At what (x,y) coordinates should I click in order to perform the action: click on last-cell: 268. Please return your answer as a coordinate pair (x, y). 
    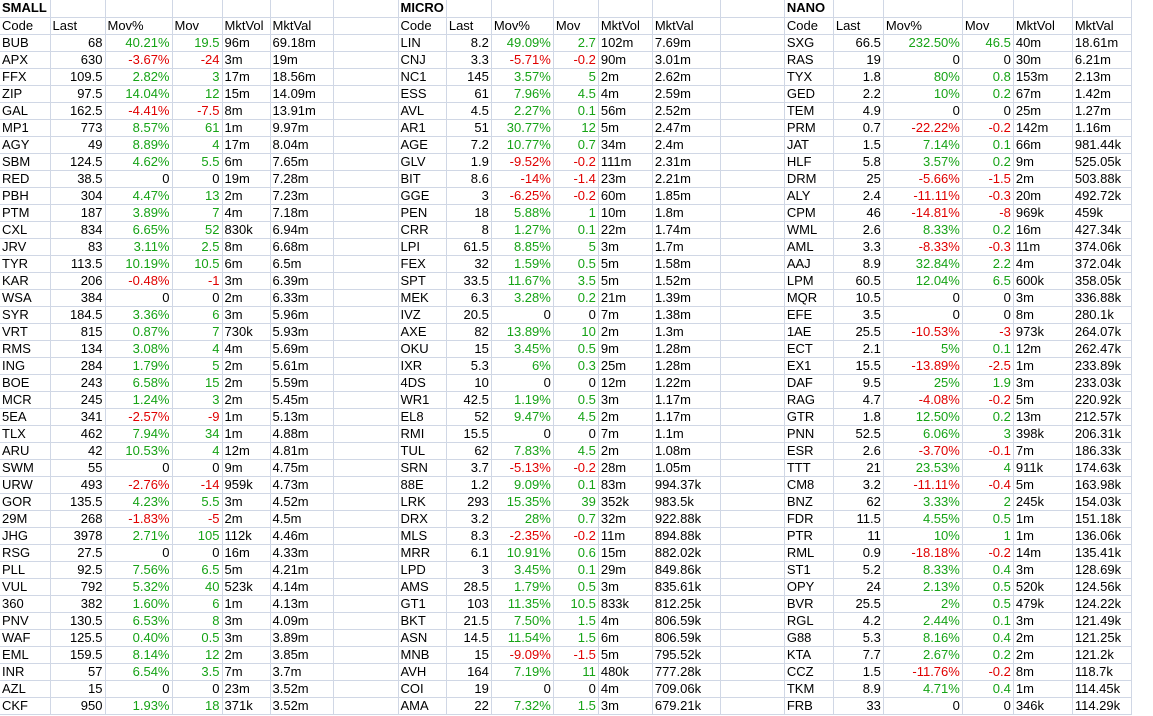
    Looking at the image, I should click on (78, 519).